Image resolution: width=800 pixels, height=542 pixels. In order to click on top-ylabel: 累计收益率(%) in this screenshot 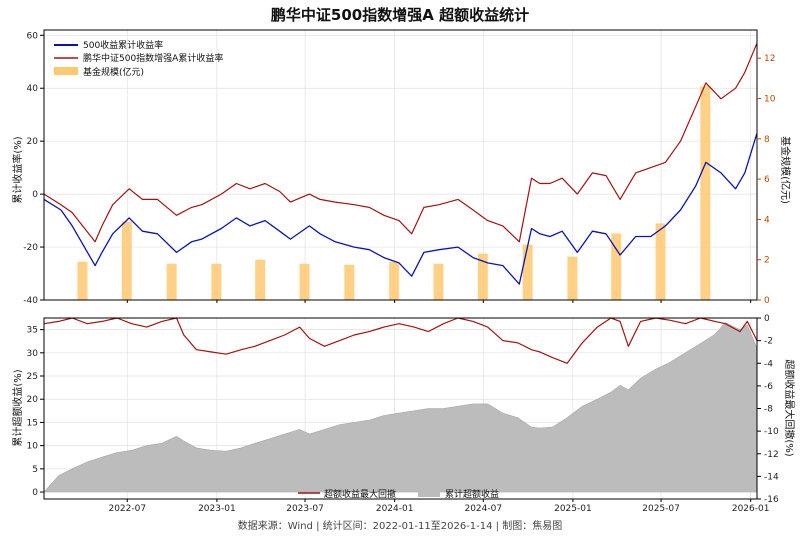, I will do `click(17, 169)`.